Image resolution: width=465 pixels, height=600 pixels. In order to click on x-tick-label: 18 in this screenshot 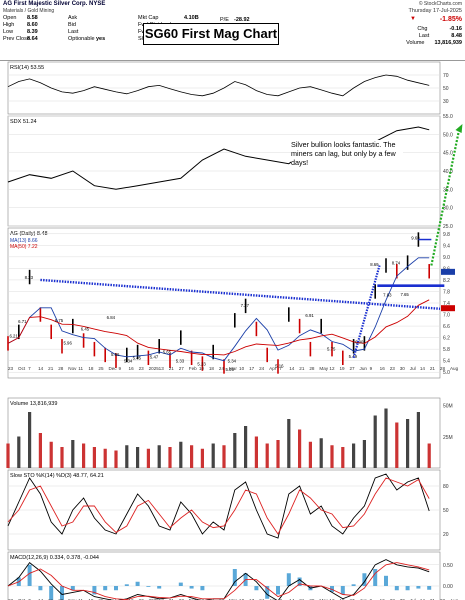, I will do `click(91, 599)`.